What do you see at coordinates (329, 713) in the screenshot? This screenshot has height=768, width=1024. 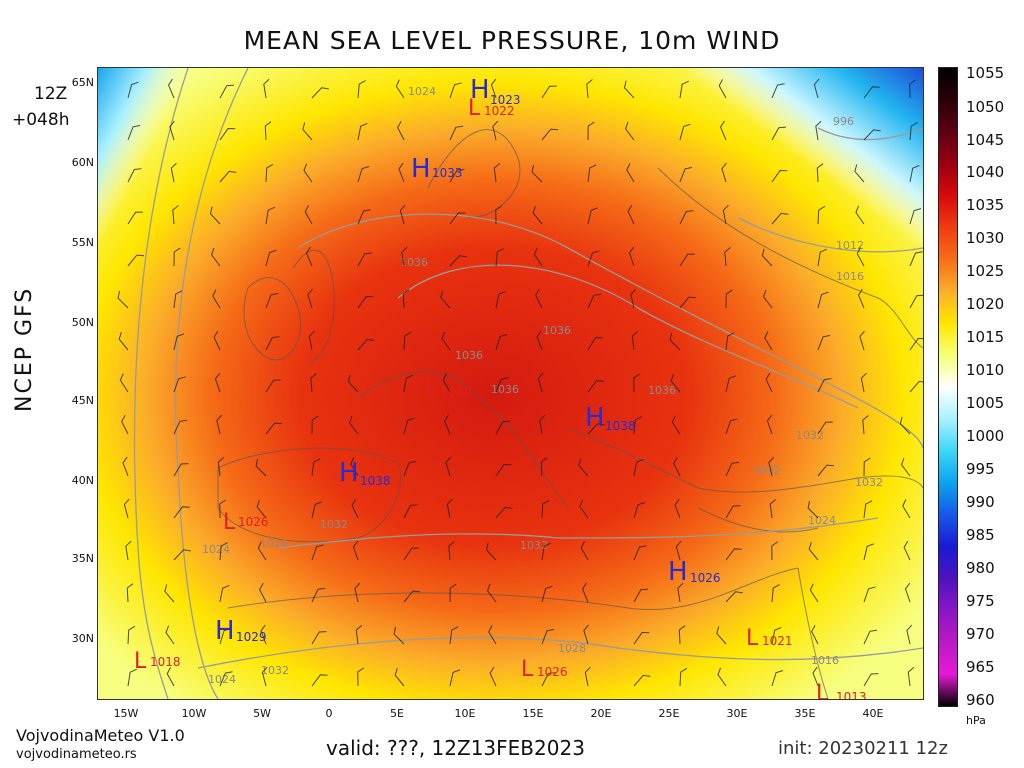 I see `lon-label: 0` at bounding box center [329, 713].